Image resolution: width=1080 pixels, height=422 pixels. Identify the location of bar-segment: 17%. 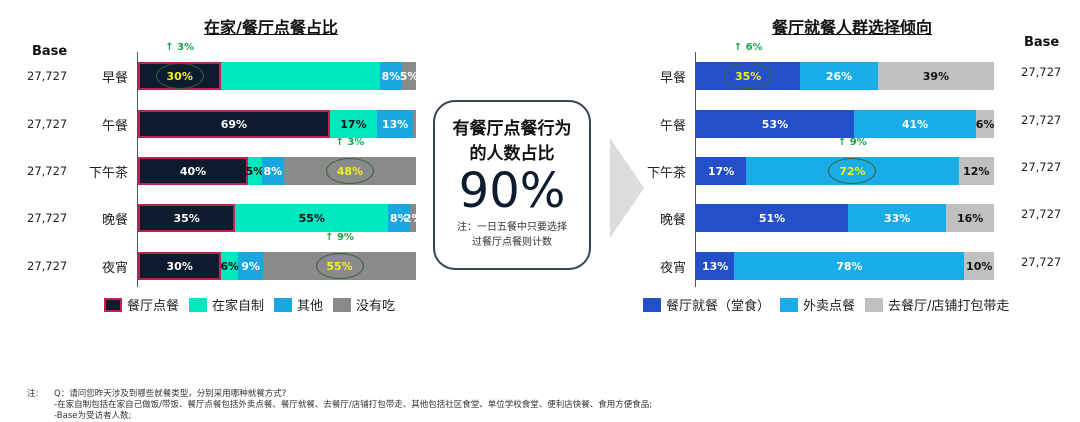
(721, 171).